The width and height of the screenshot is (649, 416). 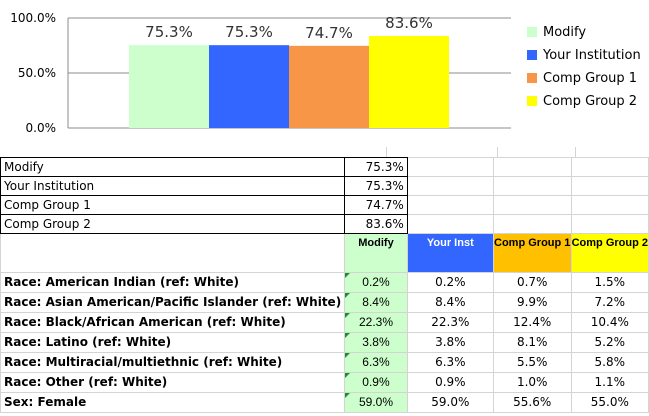 I want to click on legend-item: Comp Group 2, so click(x=584, y=101).